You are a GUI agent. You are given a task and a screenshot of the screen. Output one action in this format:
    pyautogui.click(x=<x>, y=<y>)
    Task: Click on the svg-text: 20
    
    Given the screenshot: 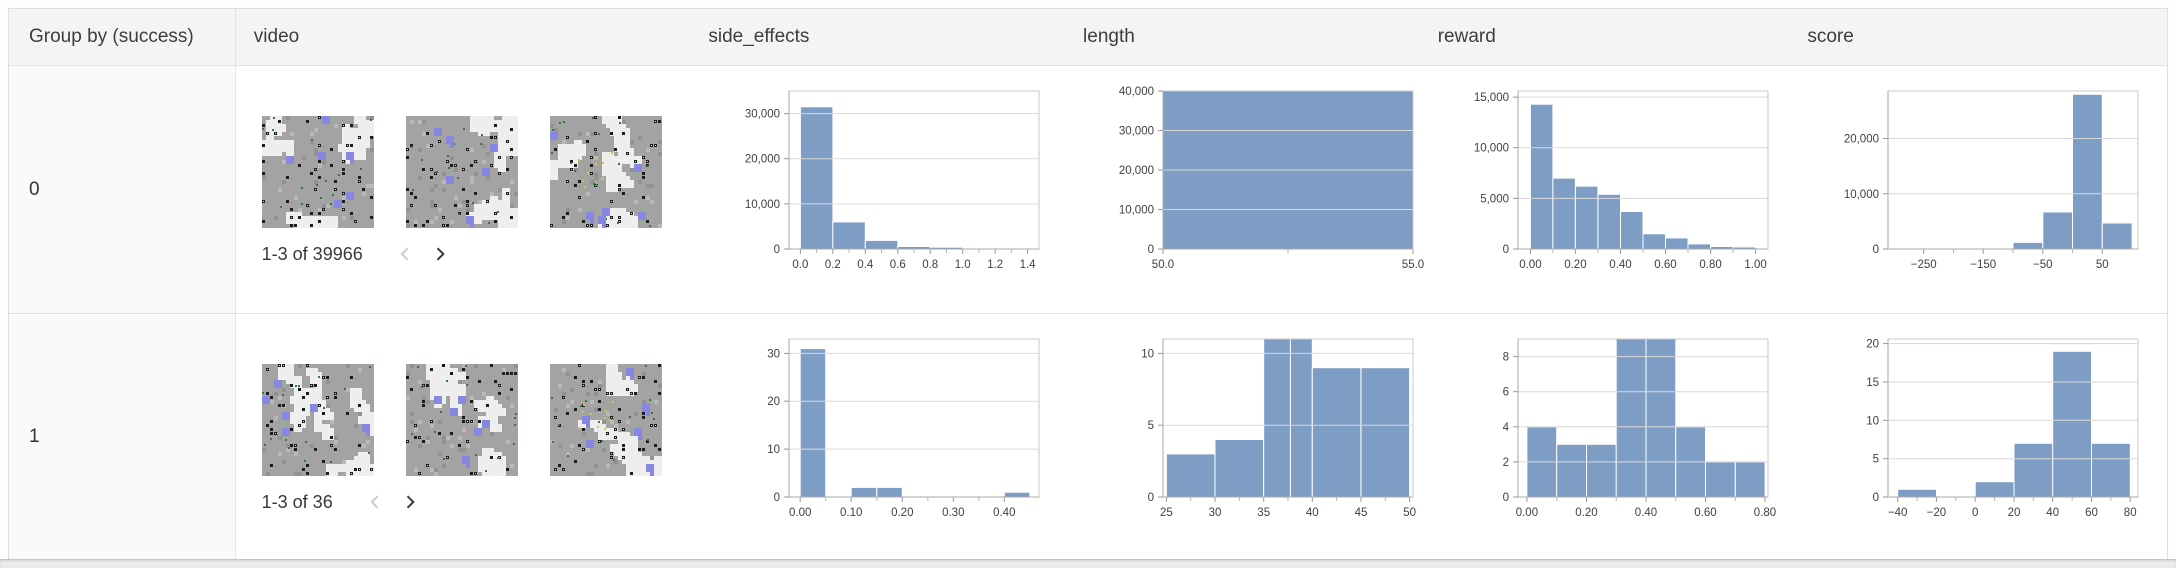 What is the action you would take?
    pyautogui.click(x=2013, y=513)
    